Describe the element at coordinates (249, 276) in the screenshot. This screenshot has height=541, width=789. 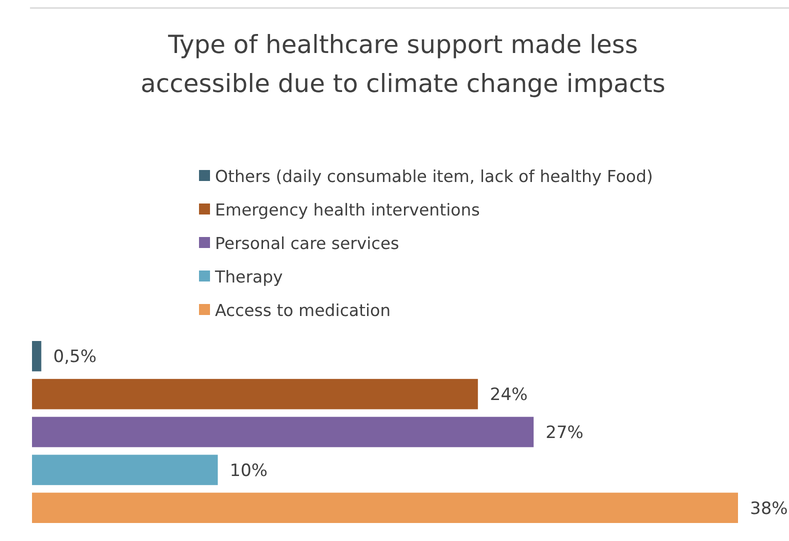
I see `legend-label: Therapy` at that location.